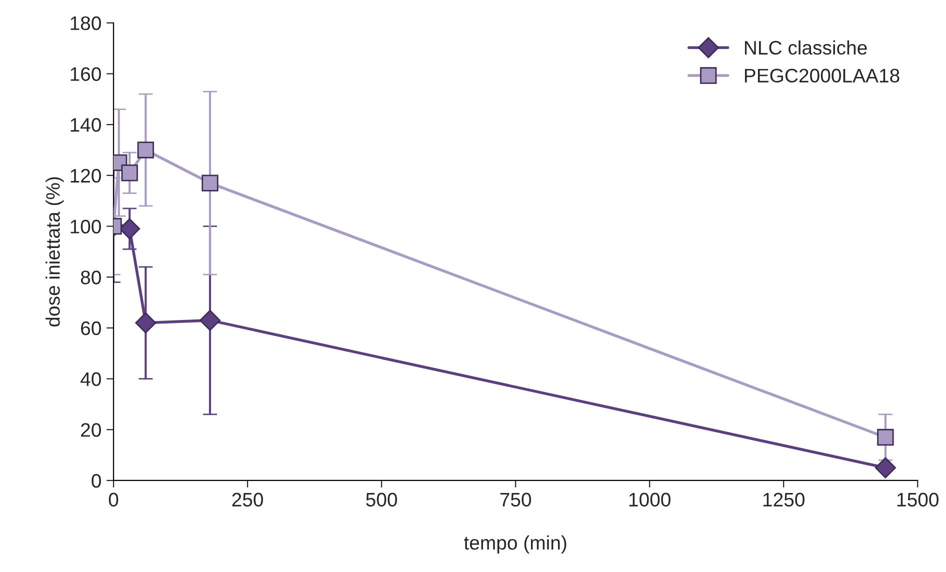  I want to click on x-tick-label: 1000, so click(649, 499).